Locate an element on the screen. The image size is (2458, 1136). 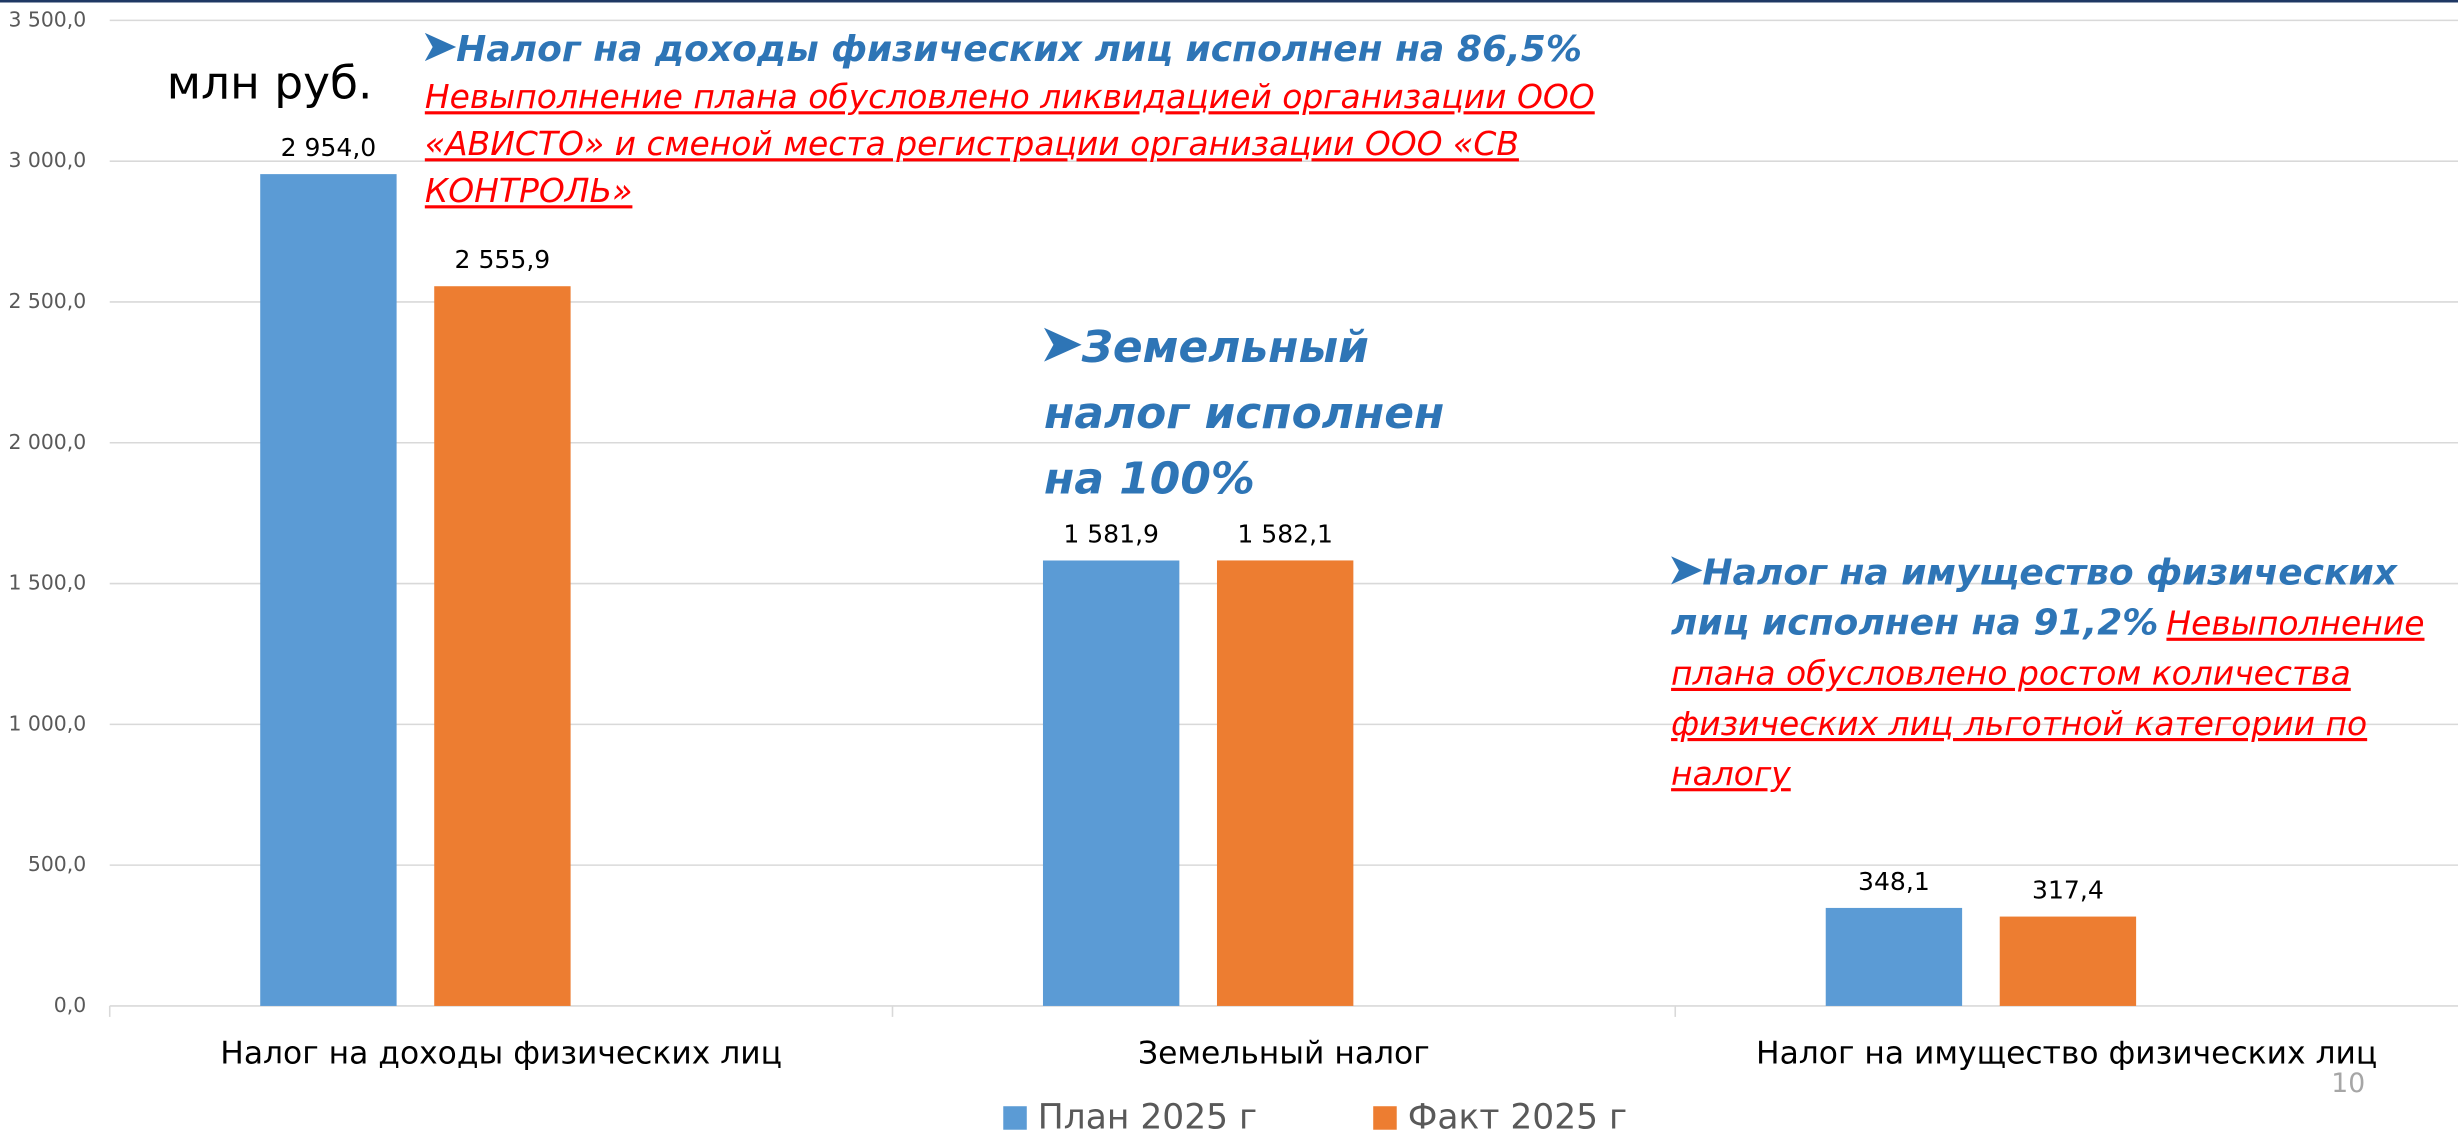
y-tick-label: 3 500,0 is located at coordinates (47, 19).